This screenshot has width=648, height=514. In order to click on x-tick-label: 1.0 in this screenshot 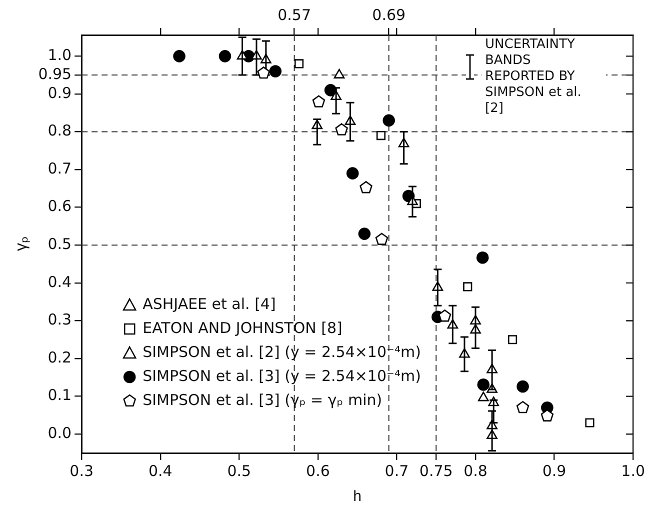, I will do `click(633, 471)`.